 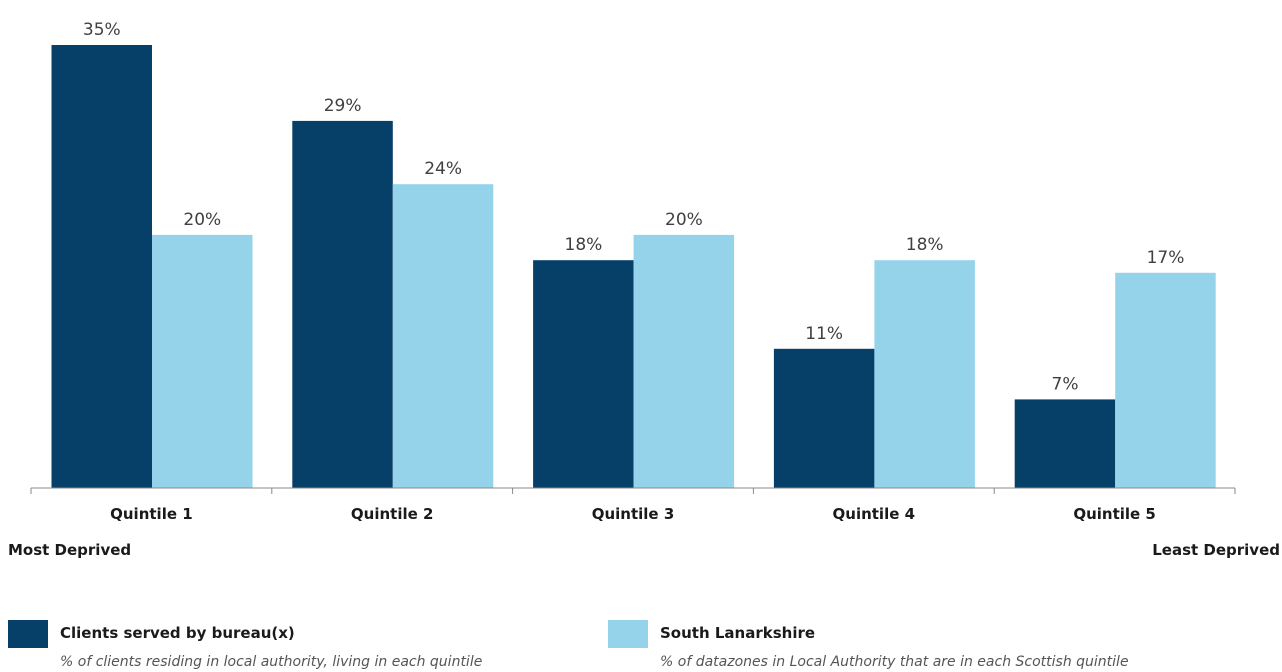 I want to click on data-label-clients-served-by-bureau-x-quintile-1: 35%, so click(x=102, y=30).